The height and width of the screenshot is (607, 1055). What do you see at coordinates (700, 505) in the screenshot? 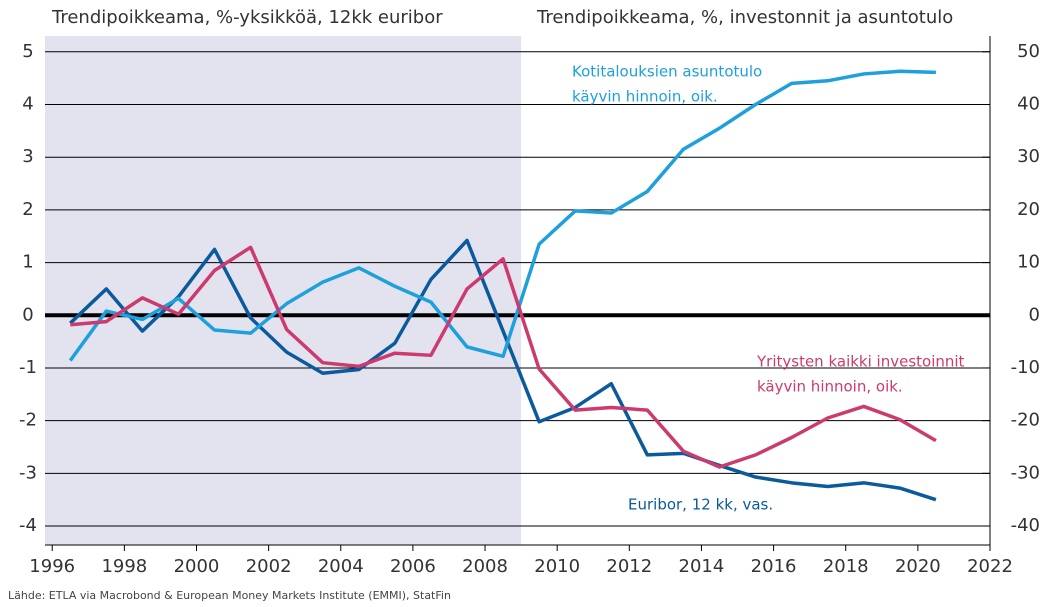
I see `series-label: Euribor, 12 kk, vas.` at bounding box center [700, 505].